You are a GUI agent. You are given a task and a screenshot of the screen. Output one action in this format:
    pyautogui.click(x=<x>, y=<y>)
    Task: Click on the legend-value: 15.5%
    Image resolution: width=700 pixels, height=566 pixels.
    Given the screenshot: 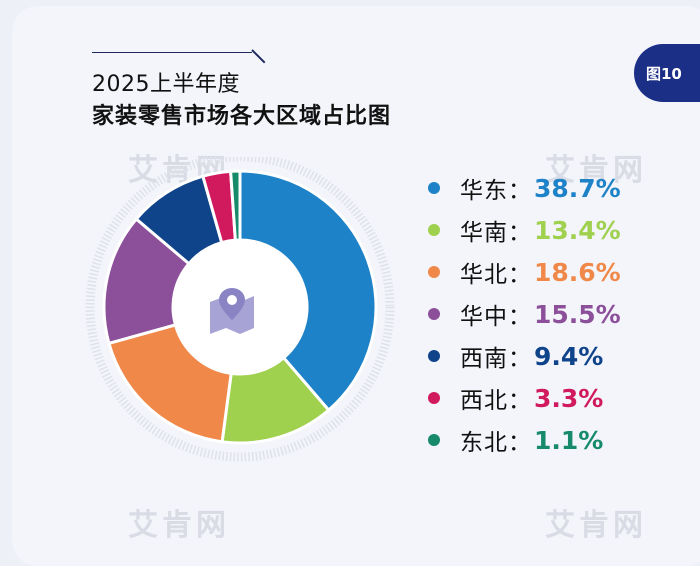 What is the action you would take?
    pyautogui.click(x=577, y=314)
    